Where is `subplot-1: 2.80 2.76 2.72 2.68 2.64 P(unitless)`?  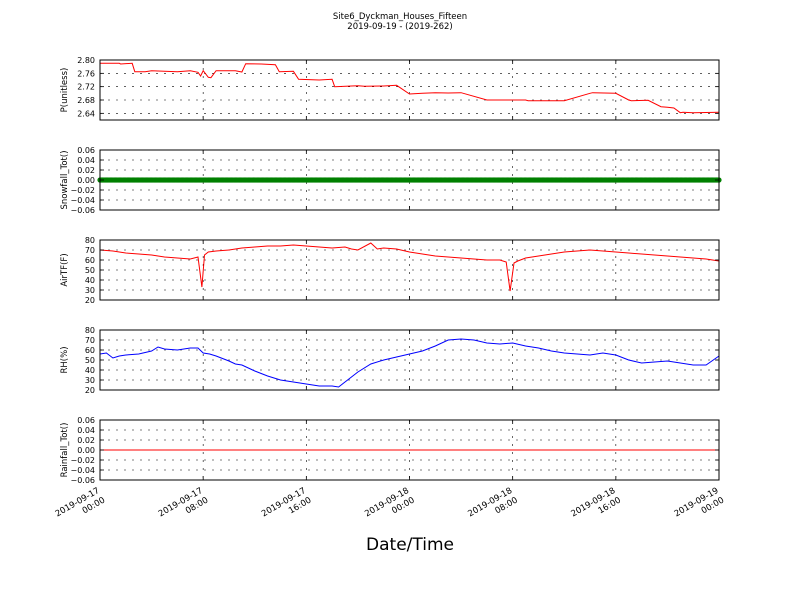 subplot-1: 2.80 2.76 2.72 2.68 2.64 P(unitless) is located at coordinates (390, 88).